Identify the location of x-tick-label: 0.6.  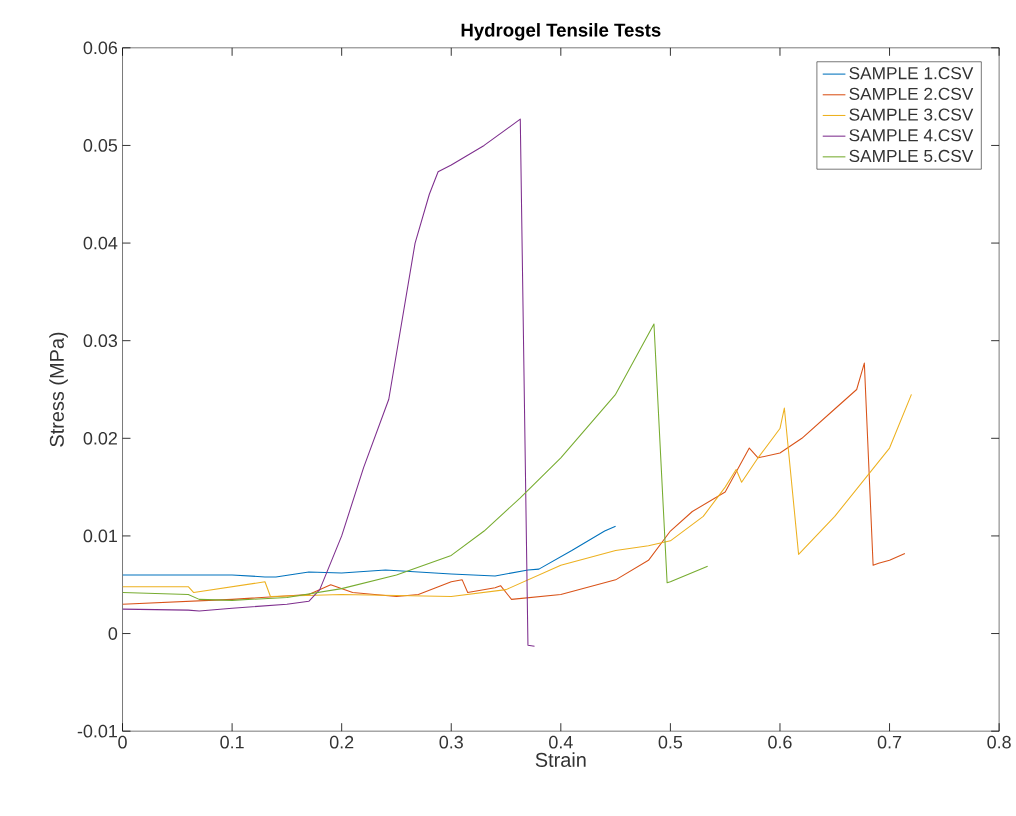
(780, 742).